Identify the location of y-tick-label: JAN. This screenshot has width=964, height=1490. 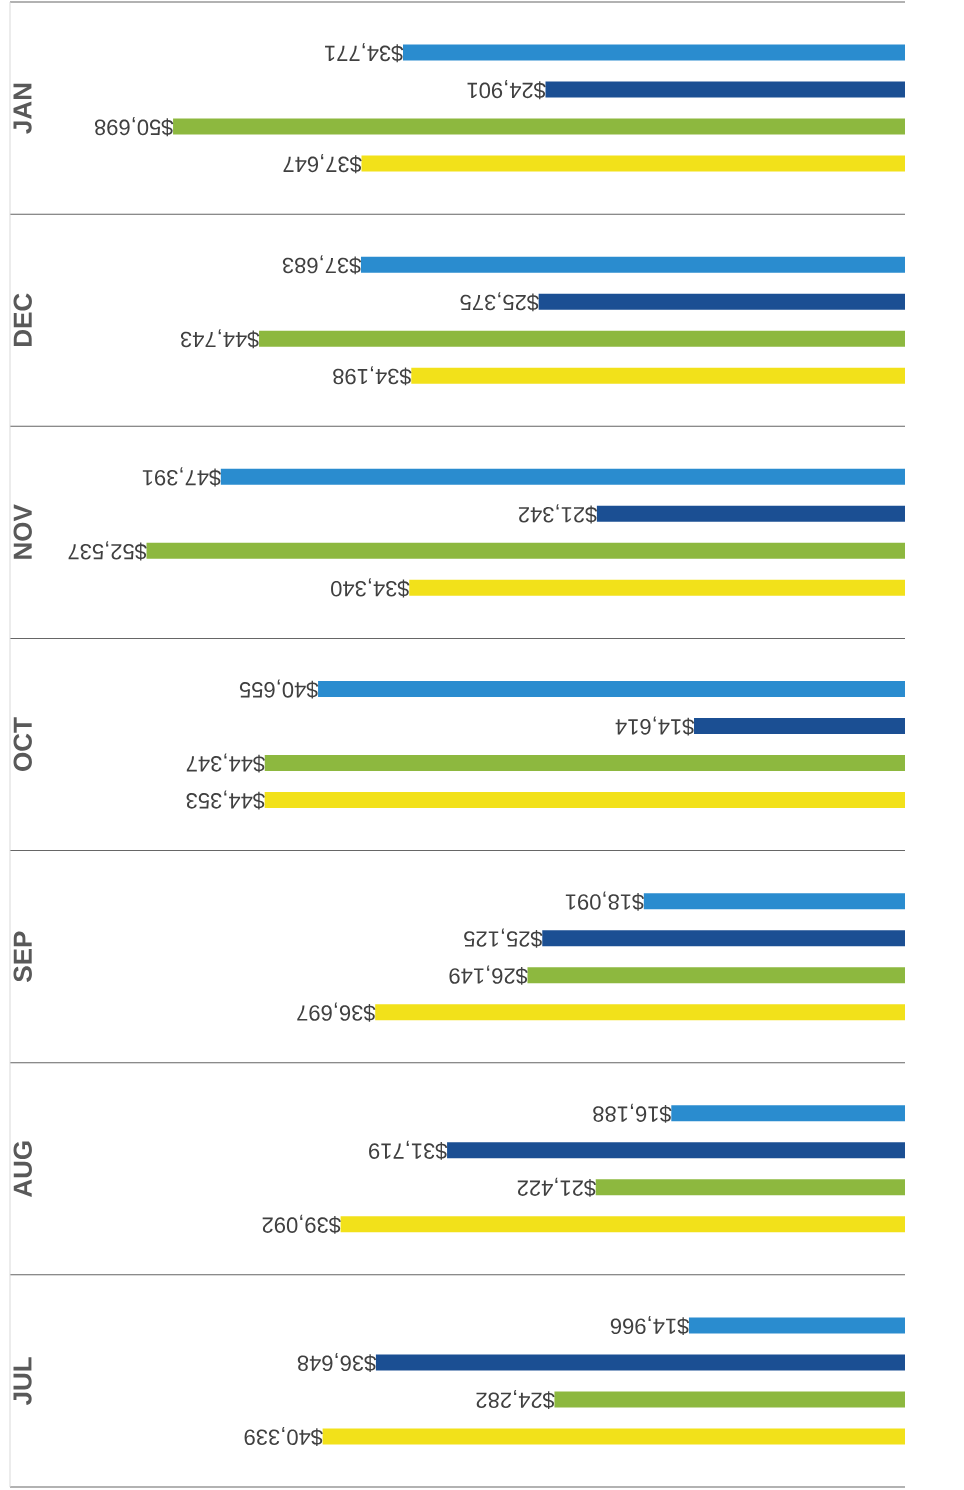
(22, 108).